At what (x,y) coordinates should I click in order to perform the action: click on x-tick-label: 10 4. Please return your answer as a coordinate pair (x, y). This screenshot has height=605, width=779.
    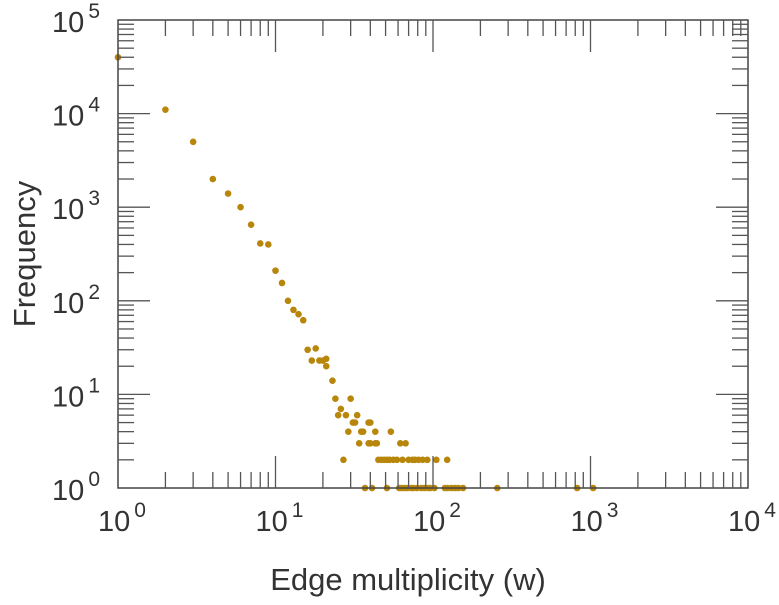
    Looking at the image, I should click on (752, 518).